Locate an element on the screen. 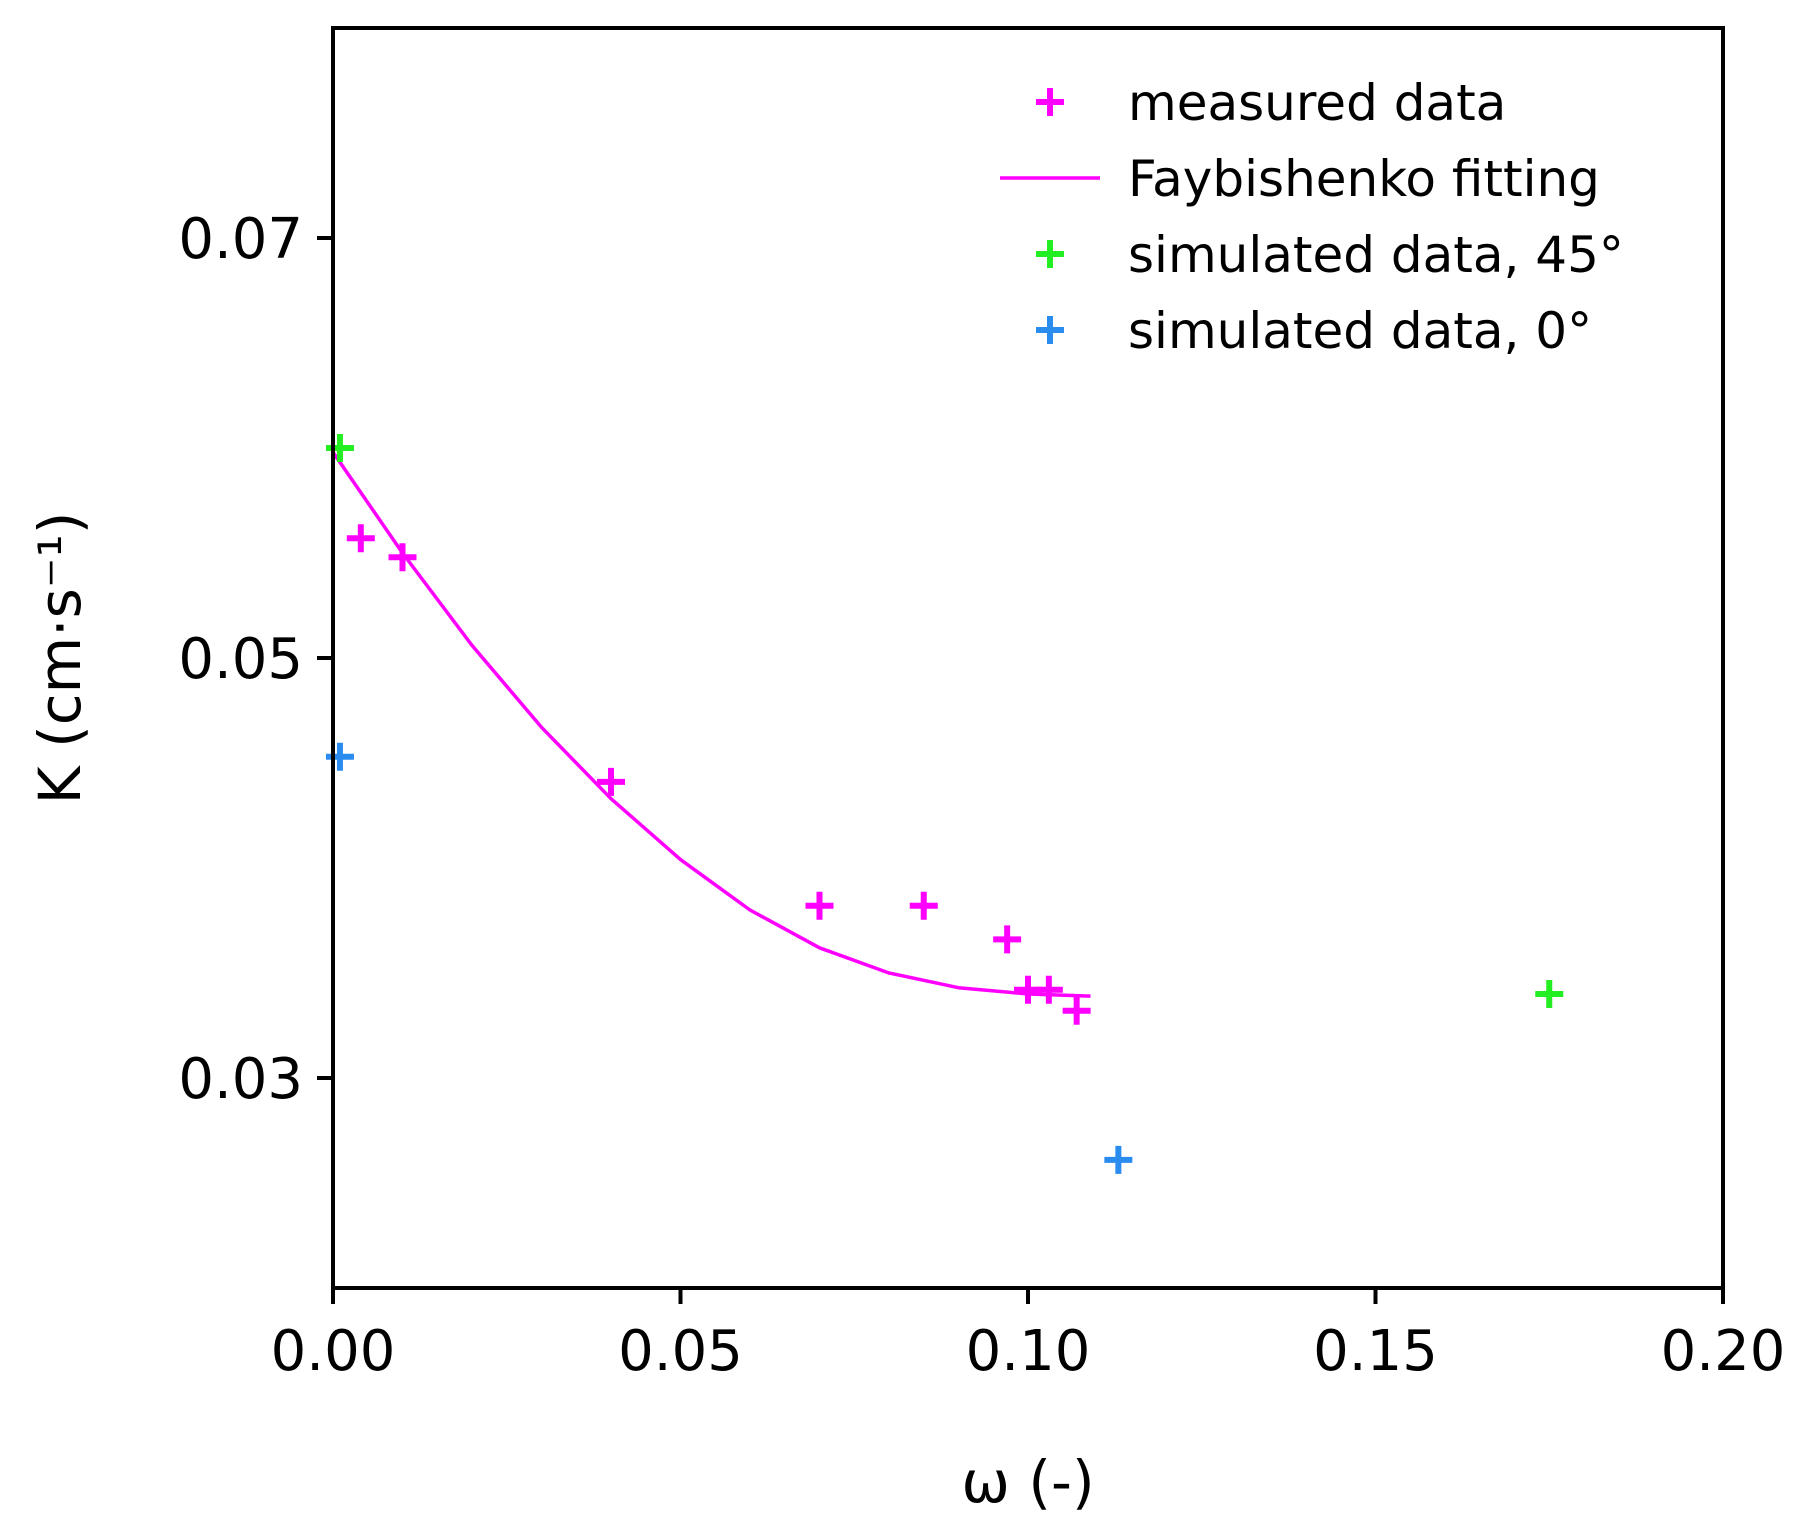 Image resolution: width=1809 pixels, height=1528 pixels. x-tick-label: 0.00 is located at coordinates (333, 1351).